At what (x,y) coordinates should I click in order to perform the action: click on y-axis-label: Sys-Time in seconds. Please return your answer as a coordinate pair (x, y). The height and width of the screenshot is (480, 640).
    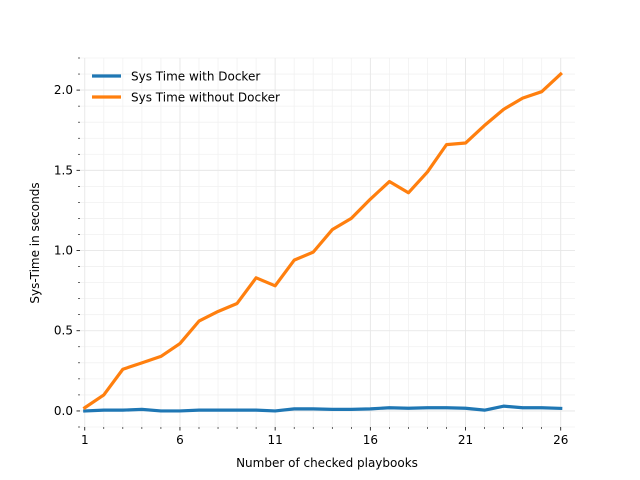
    Looking at the image, I should click on (35, 242).